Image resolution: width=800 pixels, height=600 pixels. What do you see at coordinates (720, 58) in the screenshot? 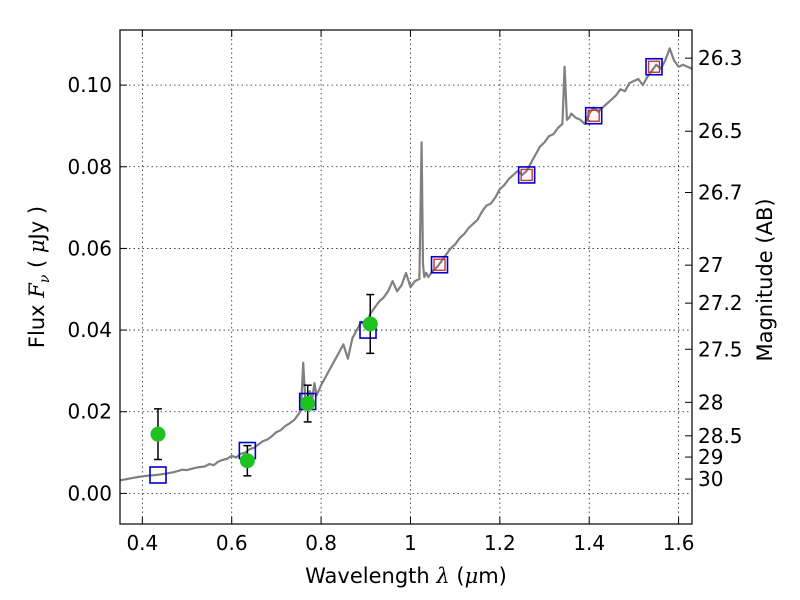
I see `y2-tick-label: 26.3` at bounding box center [720, 58].